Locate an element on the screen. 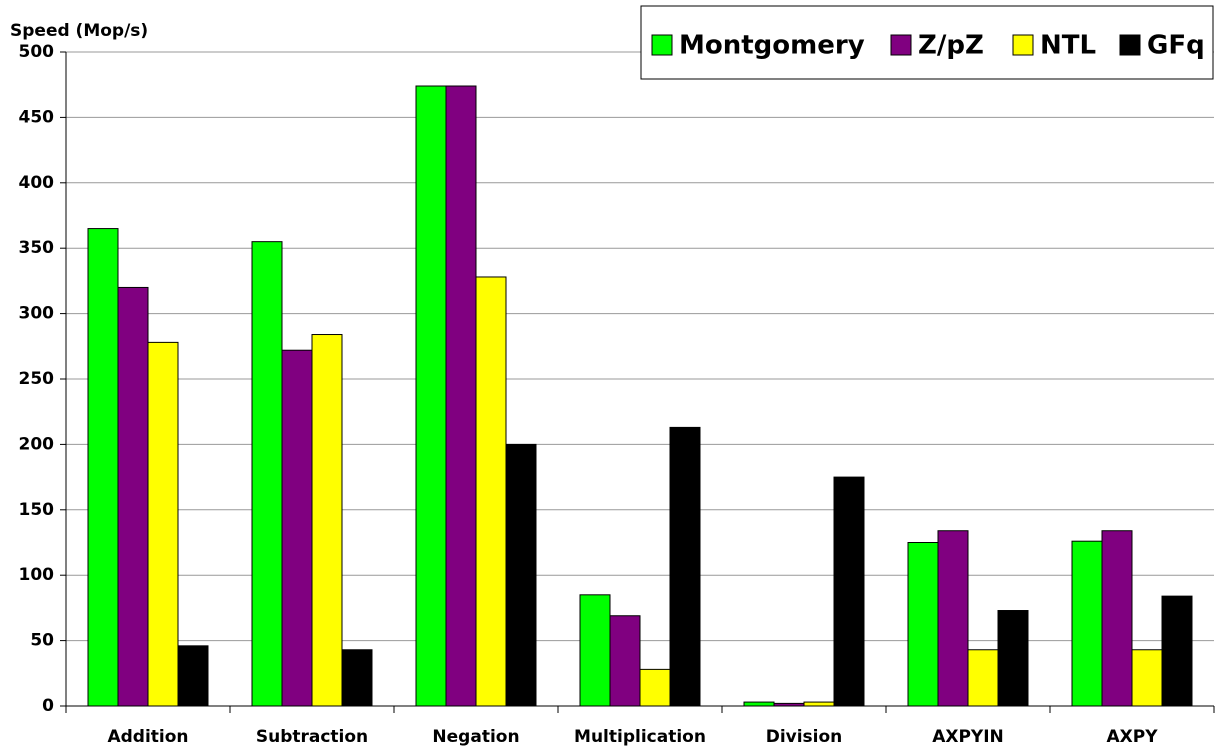  legend-box is located at coordinates (927, 42).